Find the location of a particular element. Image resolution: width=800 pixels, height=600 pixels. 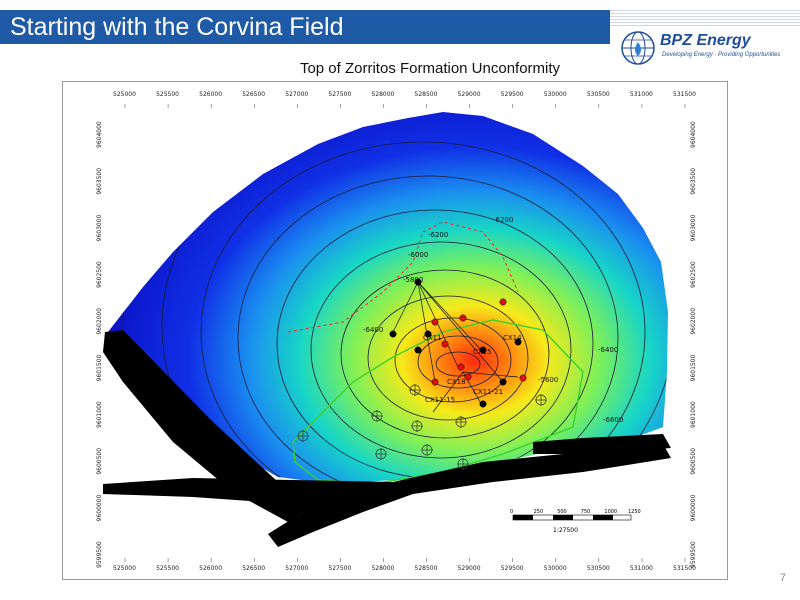

contour-label: -6600 is located at coordinates (613, 420).